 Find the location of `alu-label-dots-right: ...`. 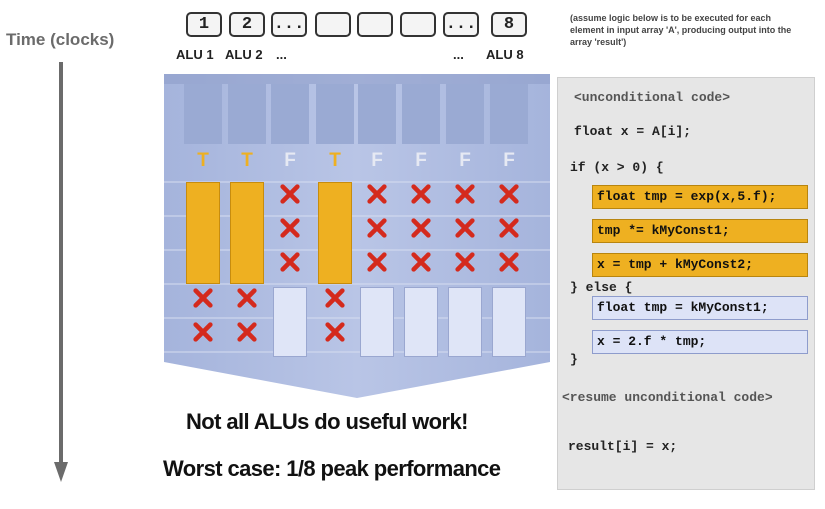

alu-label-dots-right: ... is located at coordinates (458, 54).